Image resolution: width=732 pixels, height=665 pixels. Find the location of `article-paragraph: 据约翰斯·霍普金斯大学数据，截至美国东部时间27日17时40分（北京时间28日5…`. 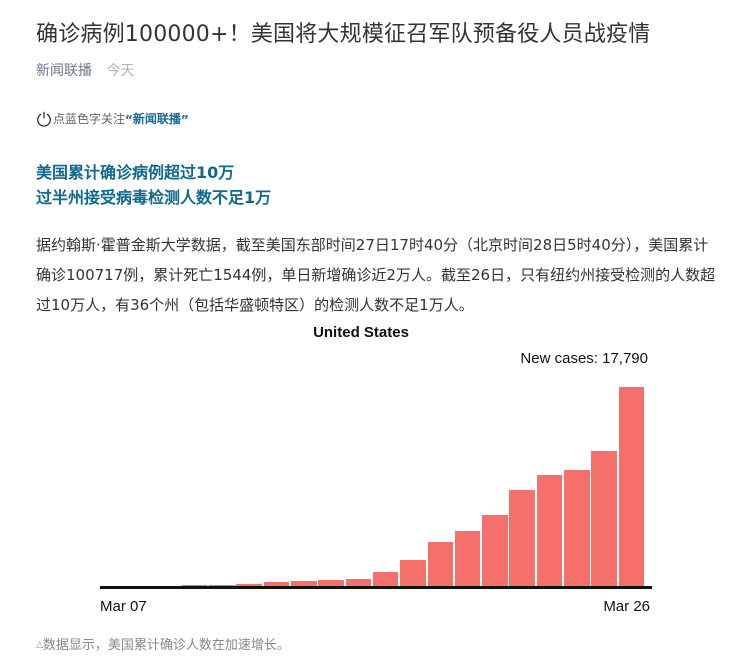

article-paragraph: 据约翰斯·霍普金斯大学数据，截至美国东部时间27日17时40分（北京时间28日5… is located at coordinates (376, 275).